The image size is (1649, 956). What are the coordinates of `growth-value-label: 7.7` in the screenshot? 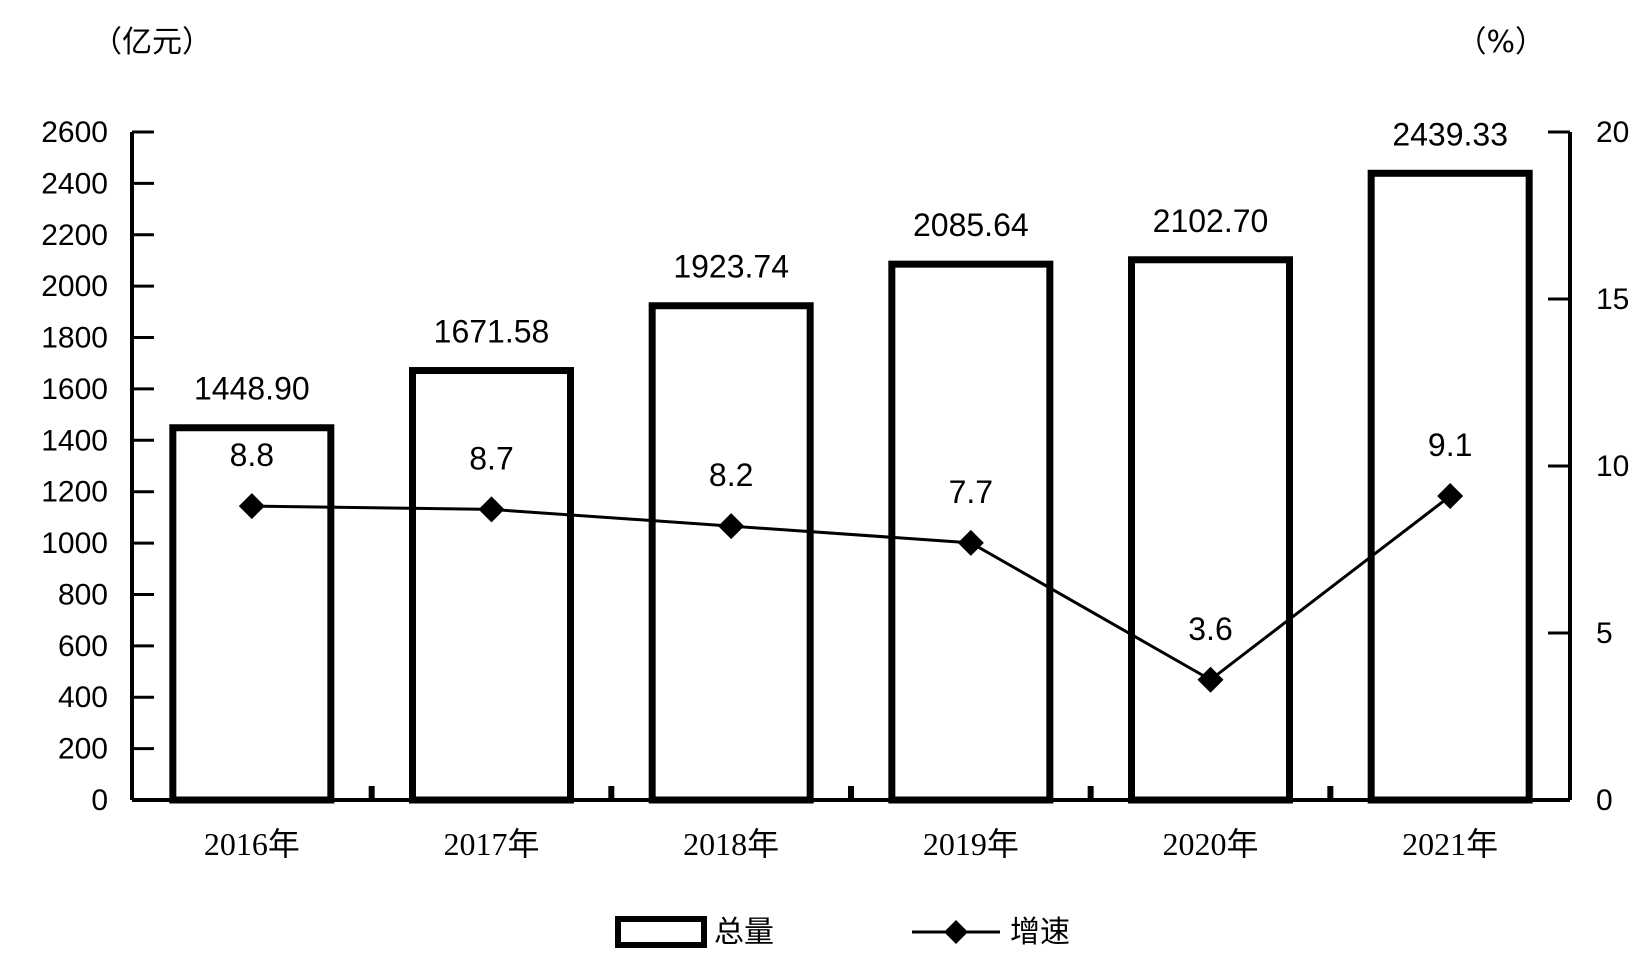 It's located at (971, 492).